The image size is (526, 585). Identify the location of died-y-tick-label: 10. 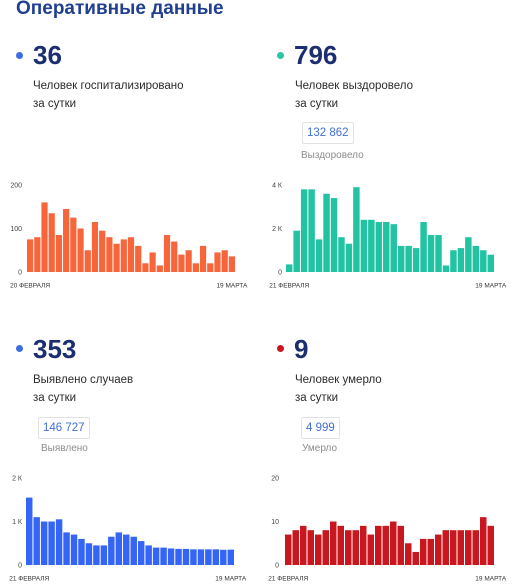
(275, 522).